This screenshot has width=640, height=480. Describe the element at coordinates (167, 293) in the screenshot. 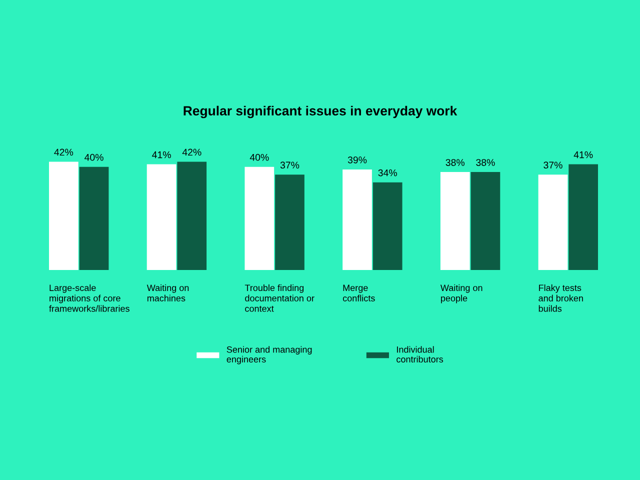

I see `x-tick-label: Waiting on machines` at that location.